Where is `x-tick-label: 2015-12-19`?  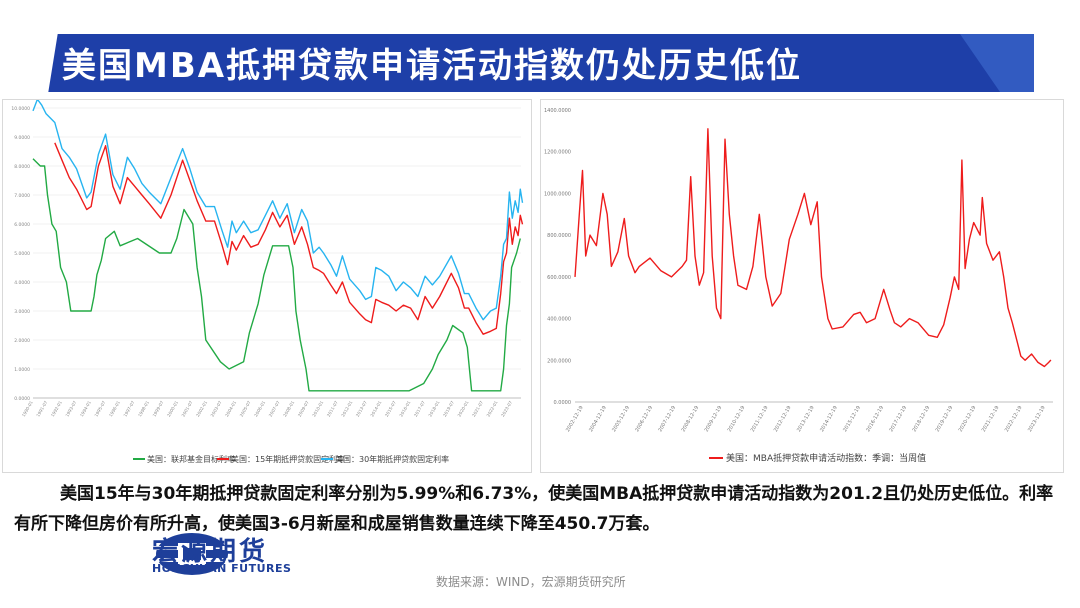
x-tick-label: 2015-12-19 is located at coordinates (852, 419).